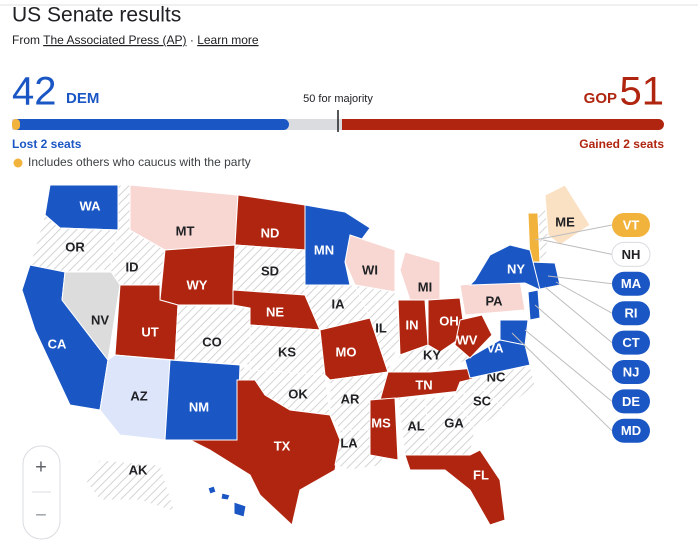 The height and width of the screenshot is (549, 698). I want to click on state-label: AZ, so click(138, 395).